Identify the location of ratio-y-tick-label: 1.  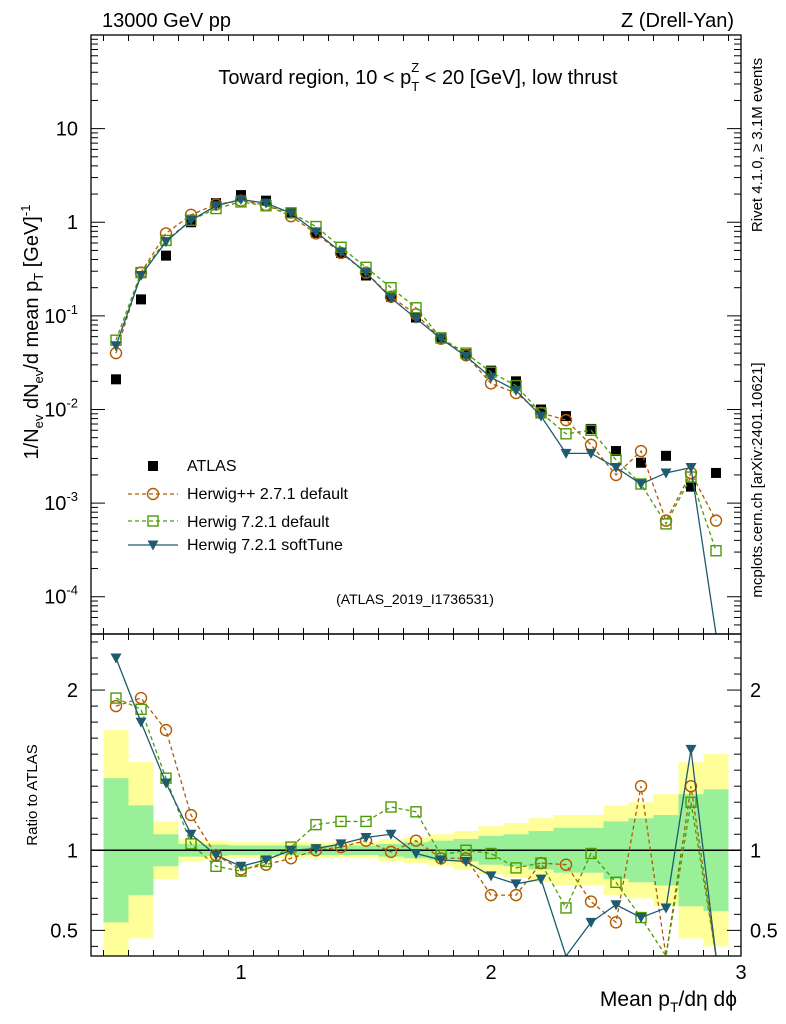
(72, 851).